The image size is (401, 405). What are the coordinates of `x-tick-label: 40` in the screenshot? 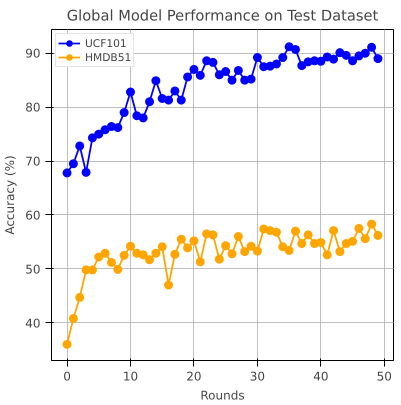 It's located at (320, 377).